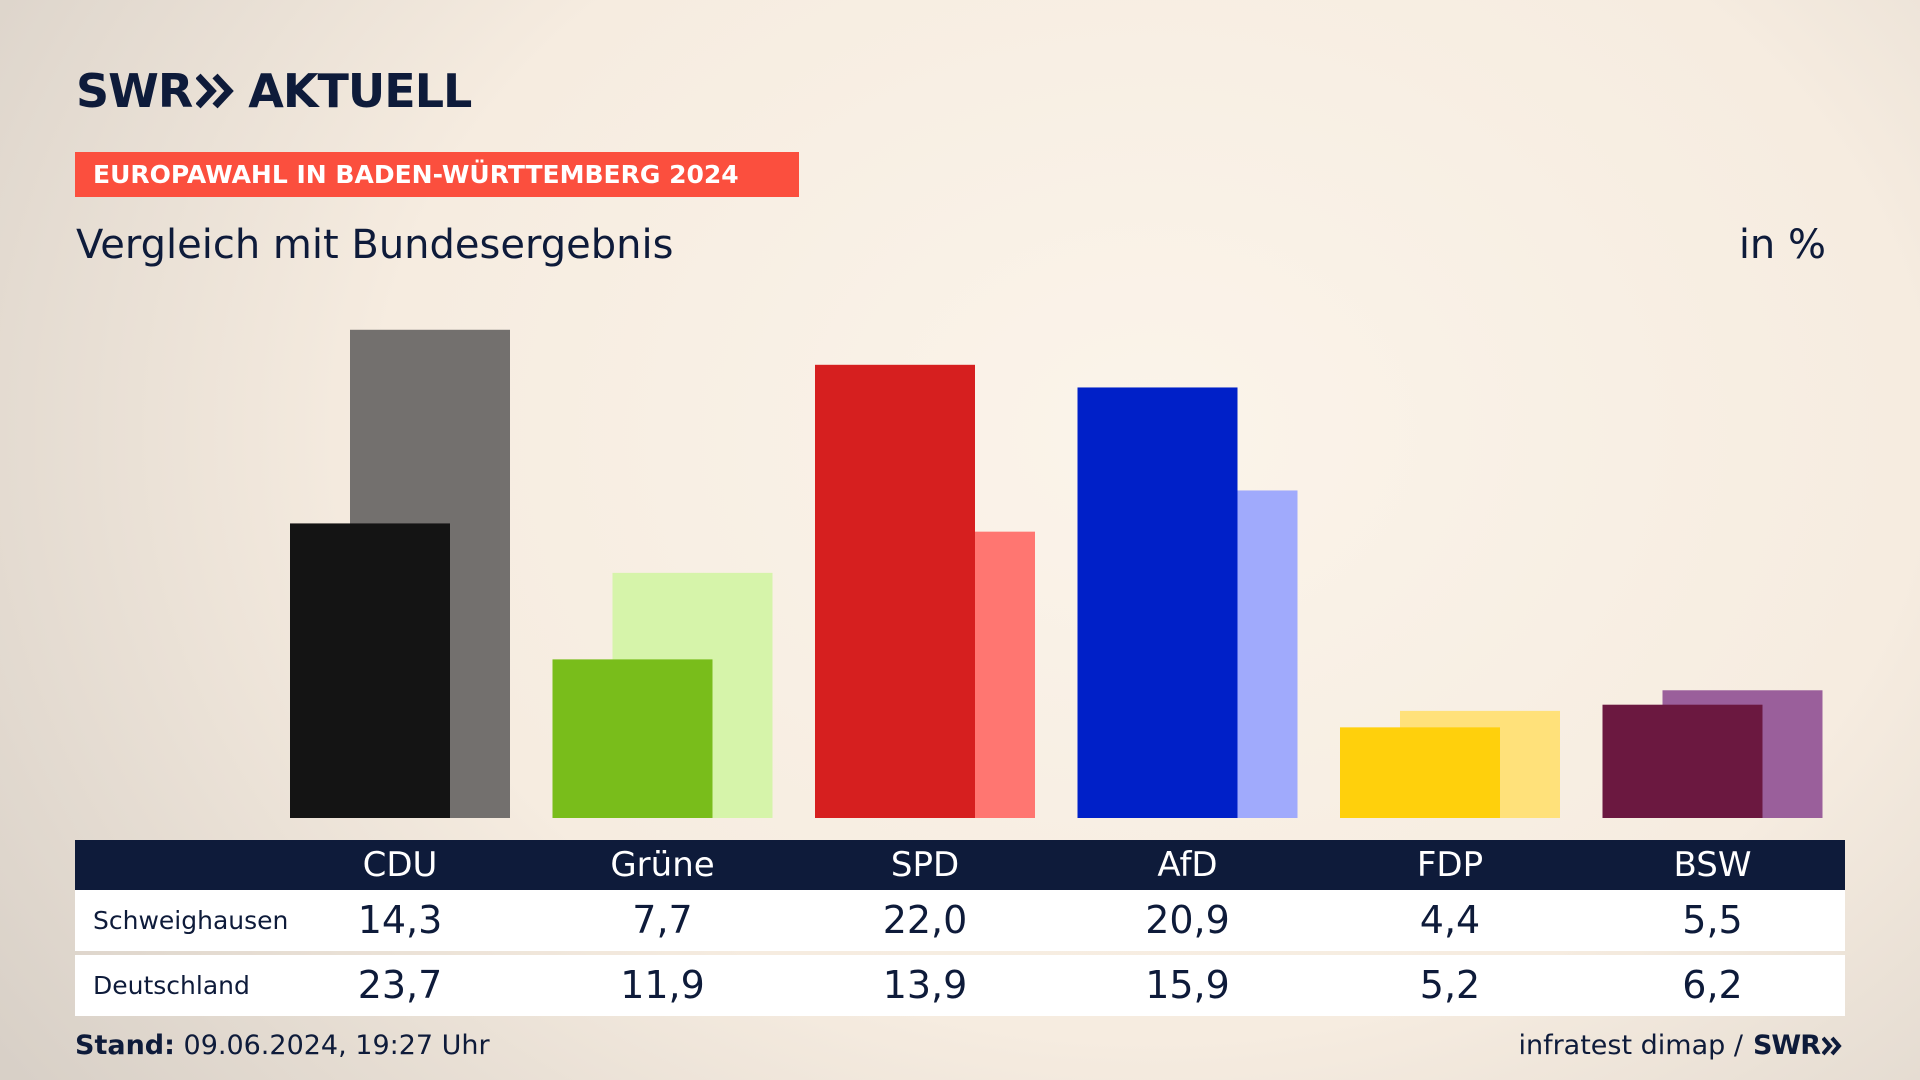 Image resolution: width=1920 pixels, height=1080 pixels. I want to click on swr-aktuell-logo: SWR AKTUELL, so click(274, 91).